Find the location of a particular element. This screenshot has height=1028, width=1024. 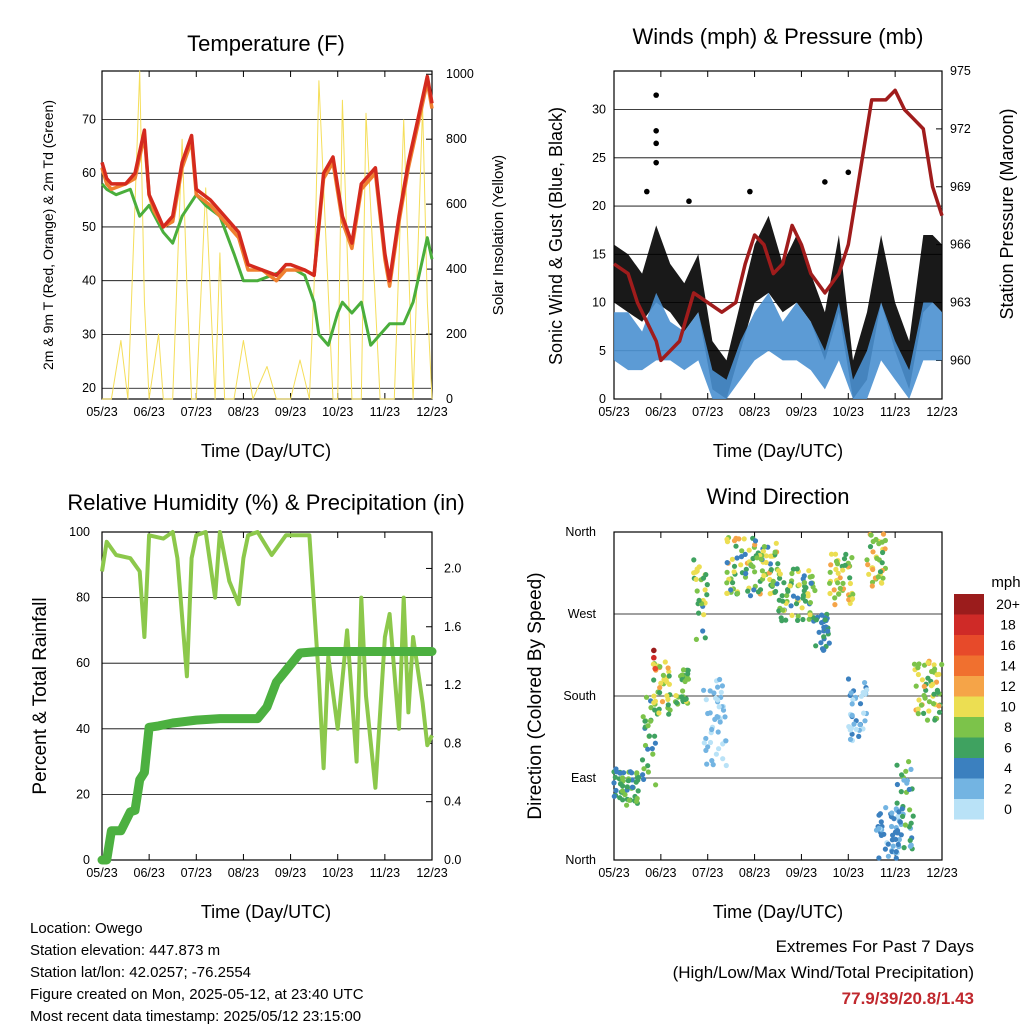

y-tick-label: 50 is located at coordinates (89, 227).